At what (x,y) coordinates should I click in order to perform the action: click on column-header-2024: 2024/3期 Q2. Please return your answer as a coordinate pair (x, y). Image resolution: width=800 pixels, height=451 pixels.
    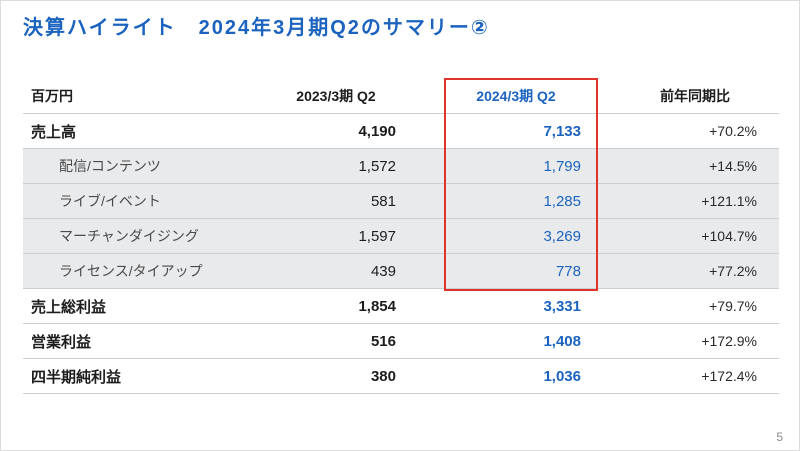
    Looking at the image, I should click on (516, 96).